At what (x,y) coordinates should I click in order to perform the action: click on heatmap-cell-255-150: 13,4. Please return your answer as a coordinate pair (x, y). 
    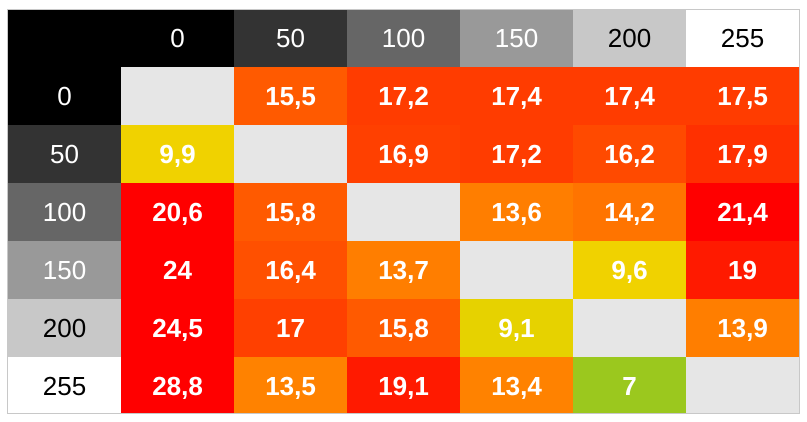
    Looking at the image, I should click on (516, 385).